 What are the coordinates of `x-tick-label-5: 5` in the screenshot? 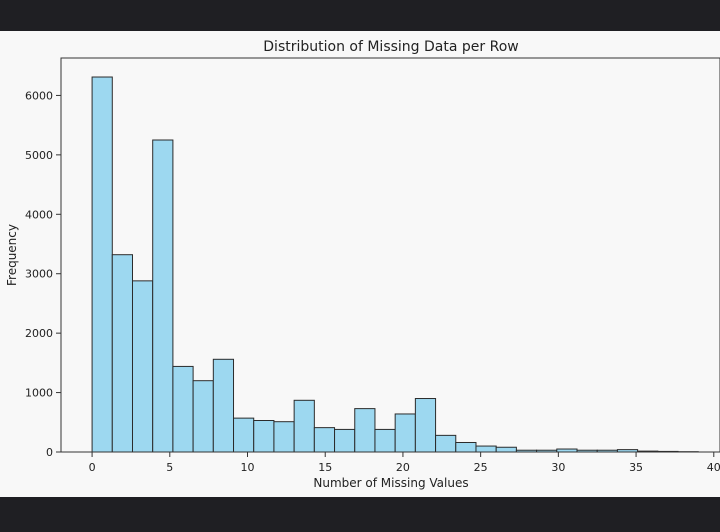 It's located at (169, 467).